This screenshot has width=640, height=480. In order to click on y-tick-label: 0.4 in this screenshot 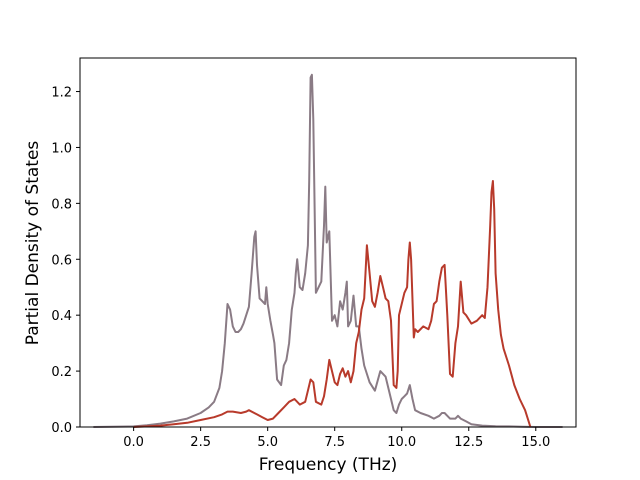, I will do `click(61, 316)`.